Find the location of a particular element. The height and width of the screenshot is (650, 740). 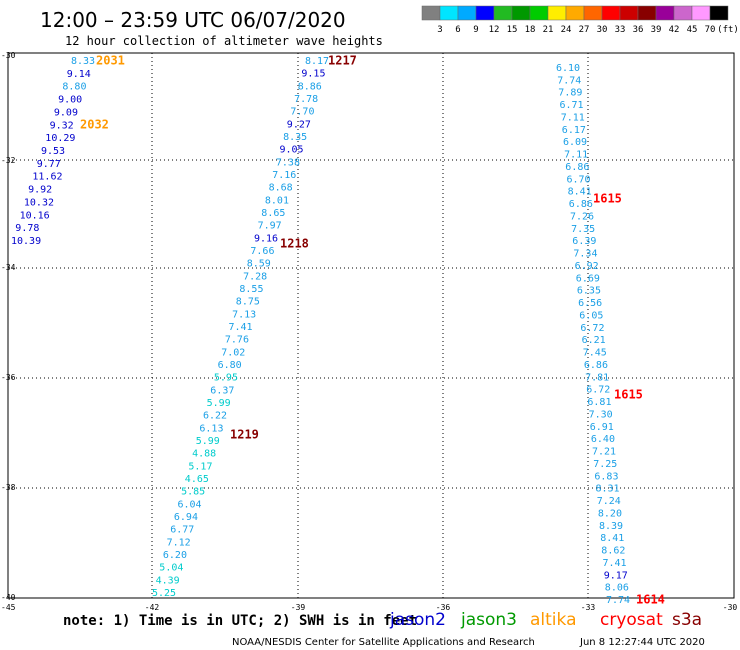

wave-height-value: 7.25 is located at coordinates (605, 464).